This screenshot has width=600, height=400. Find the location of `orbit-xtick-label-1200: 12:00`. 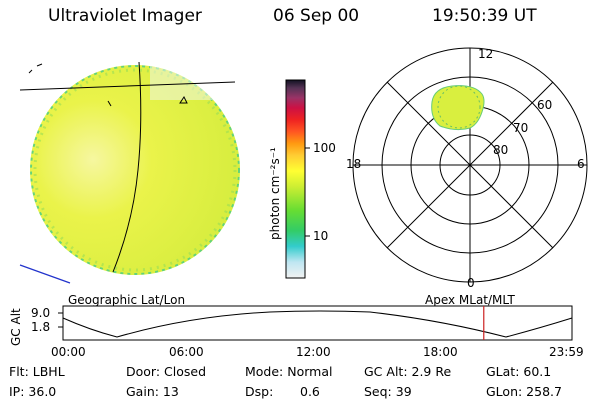

orbit-xtick-label-1200: 12:00 is located at coordinates (313, 352).